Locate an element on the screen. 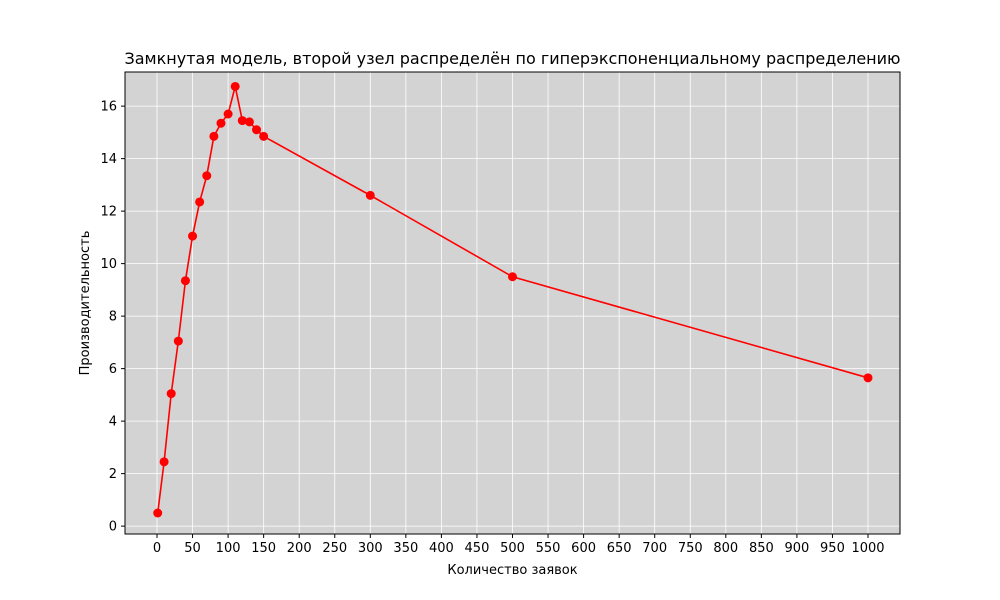 The width and height of the screenshot is (1000, 600). y-tick-label: 8 is located at coordinates (113, 317).